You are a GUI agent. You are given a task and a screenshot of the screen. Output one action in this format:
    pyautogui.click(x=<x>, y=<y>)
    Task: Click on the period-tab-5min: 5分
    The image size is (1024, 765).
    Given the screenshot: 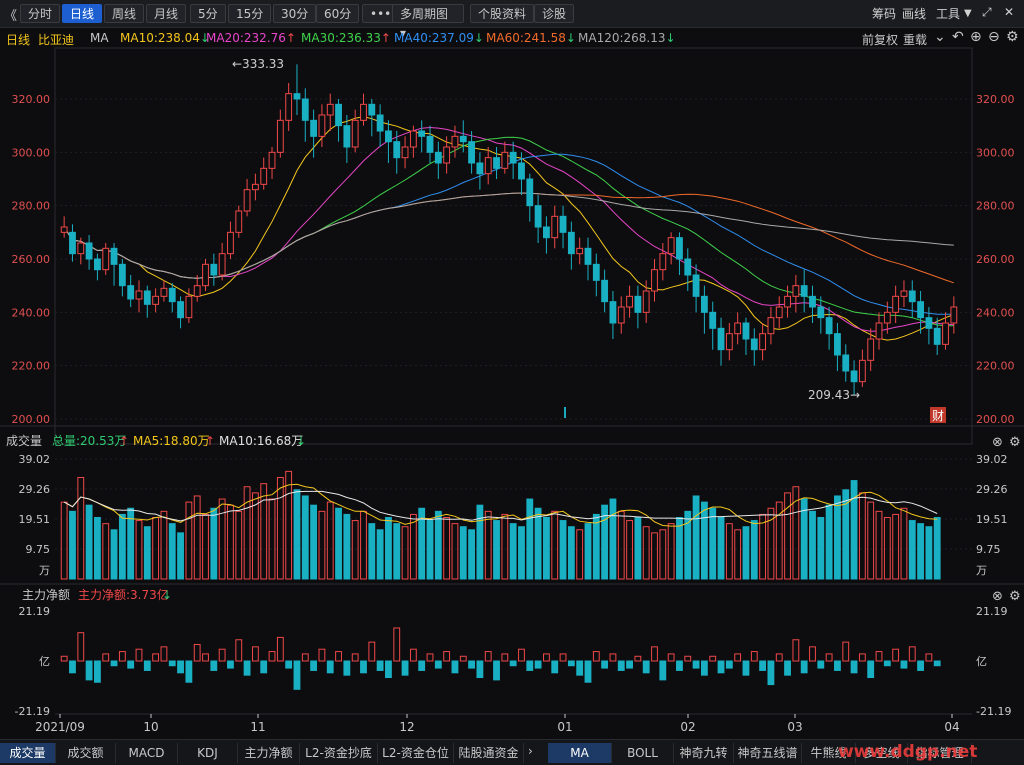 What is the action you would take?
    pyautogui.click(x=208, y=13)
    